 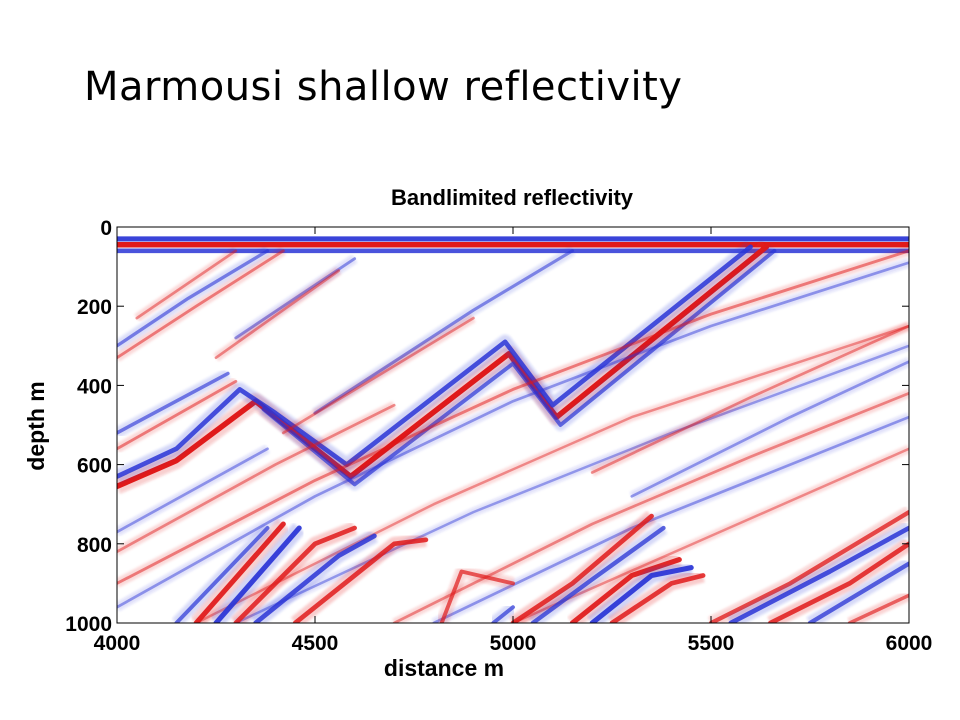 What do you see at coordinates (444, 668) in the screenshot?
I see `x-axis-label: distance m` at bounding box center [444, 668].